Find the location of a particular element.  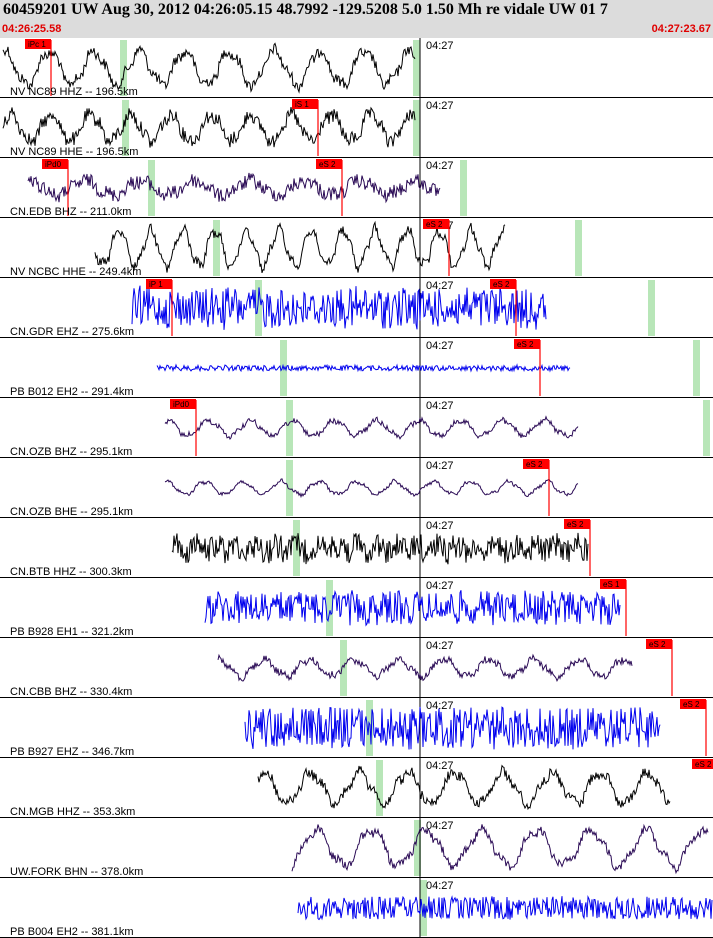

trace-row: 04:27 eS 2 CN.OZB BHE -- 295.1km is located at coordinates (356, 488).